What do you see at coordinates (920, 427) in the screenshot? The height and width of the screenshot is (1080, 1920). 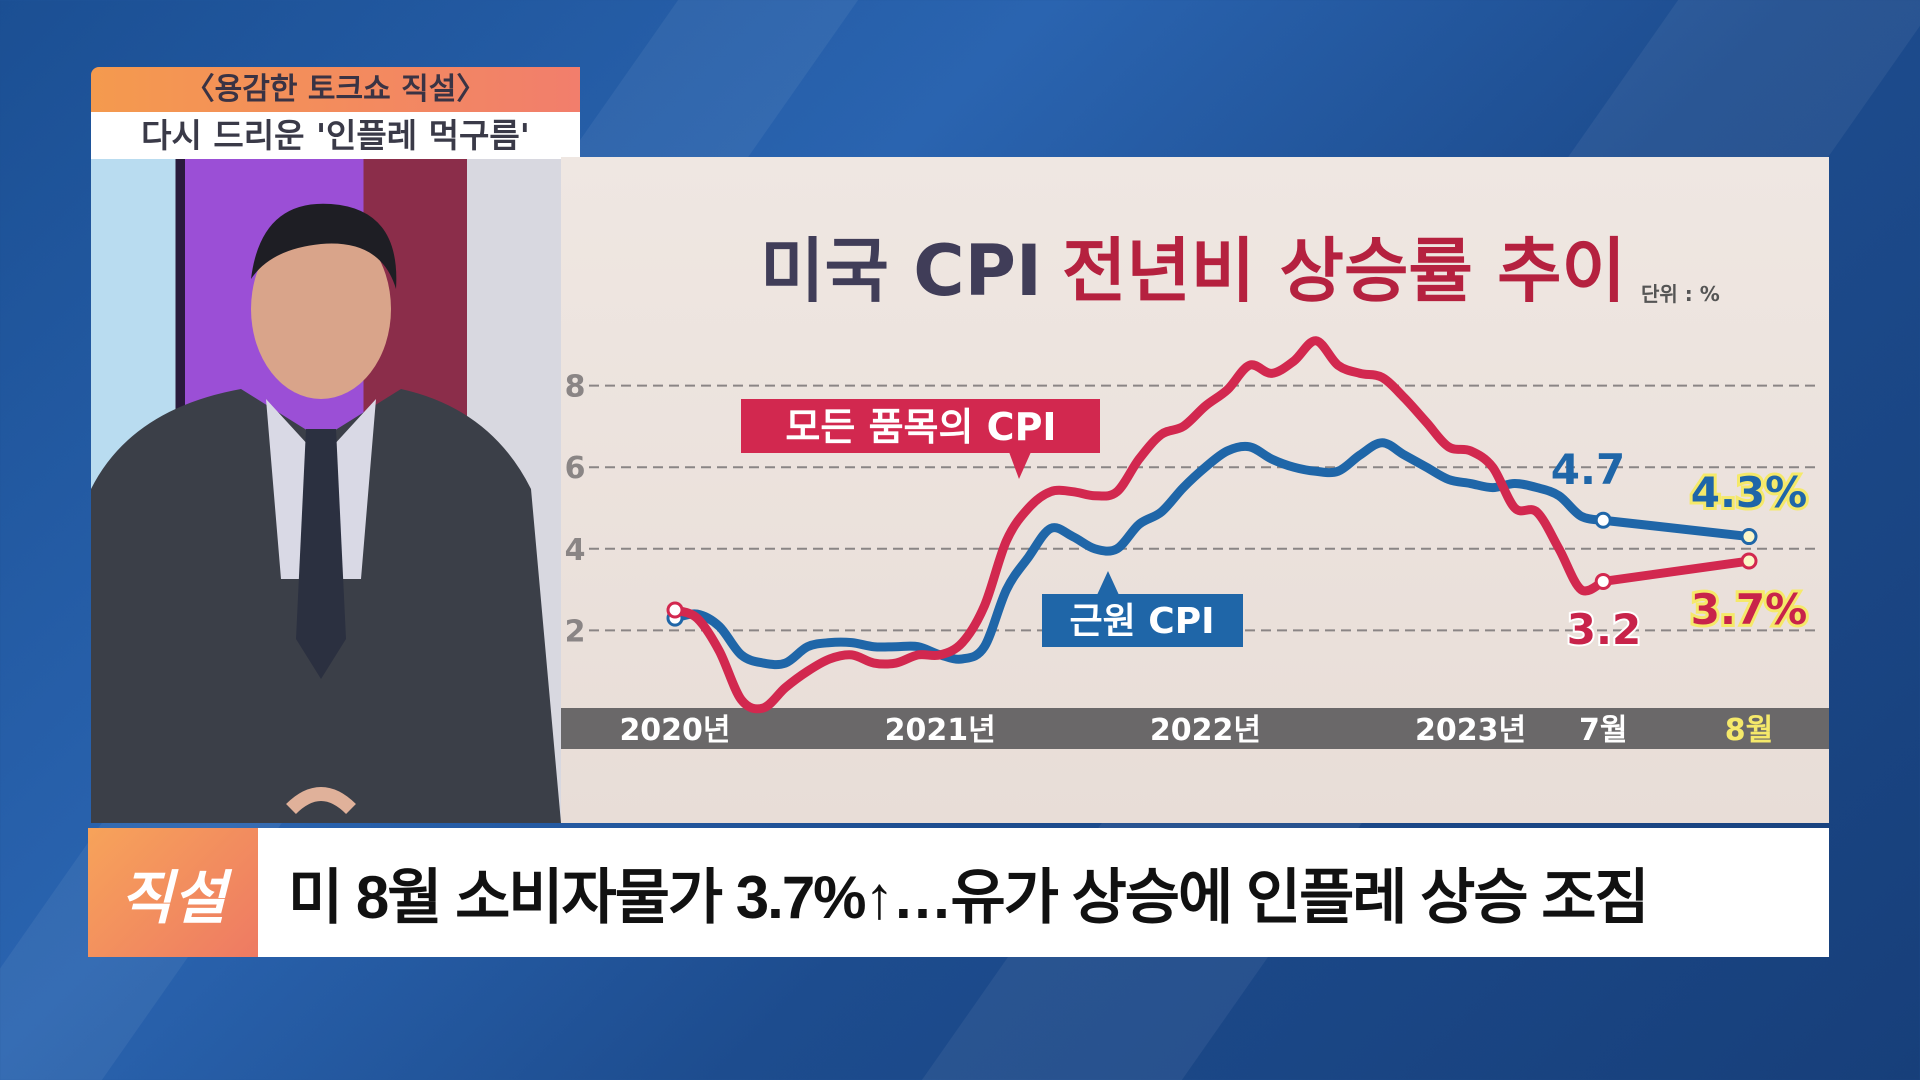 I see `all-items-label: 모든 품목의 CPI` at bounding box center [920, 427].